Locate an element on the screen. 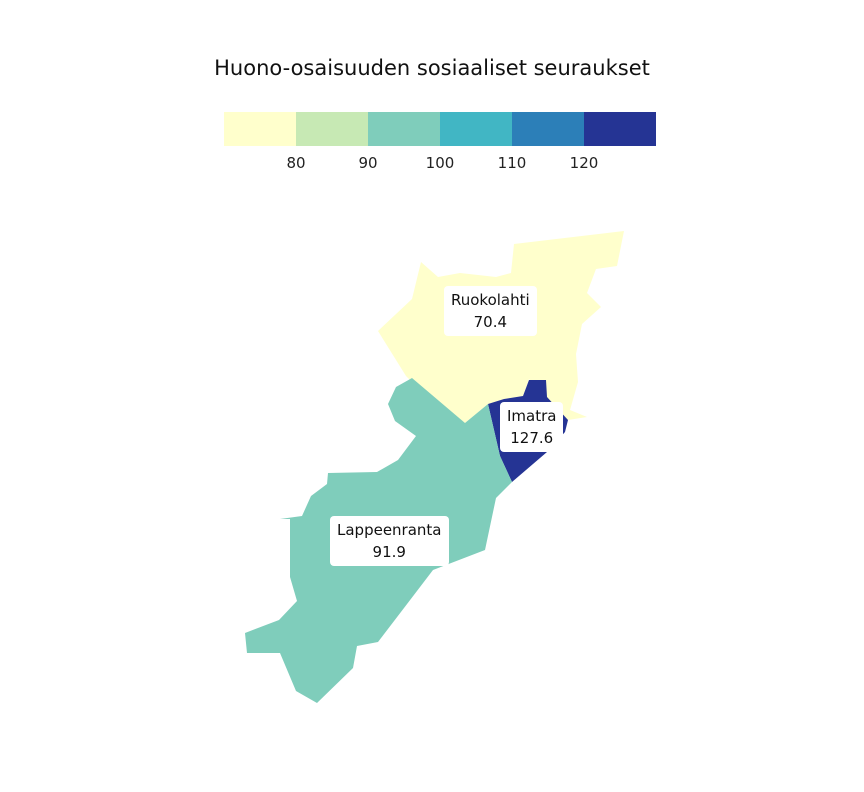  region-label-ruokolahti: Ruokolahti 70.4 is located at coordinates (490, 311).